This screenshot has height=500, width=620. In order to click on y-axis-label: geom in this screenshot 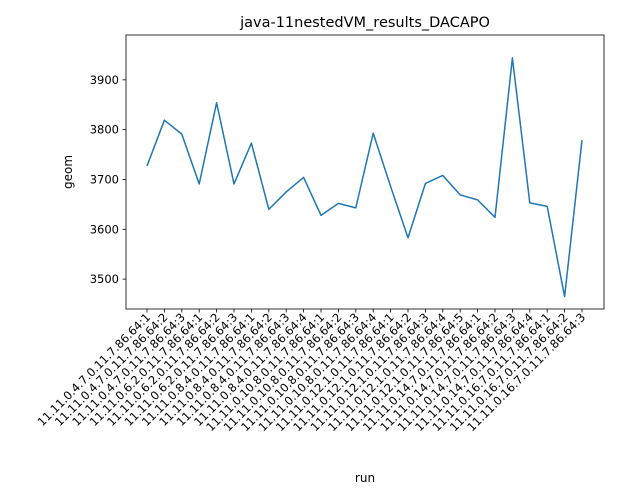, I will do `click(68, 172)`.